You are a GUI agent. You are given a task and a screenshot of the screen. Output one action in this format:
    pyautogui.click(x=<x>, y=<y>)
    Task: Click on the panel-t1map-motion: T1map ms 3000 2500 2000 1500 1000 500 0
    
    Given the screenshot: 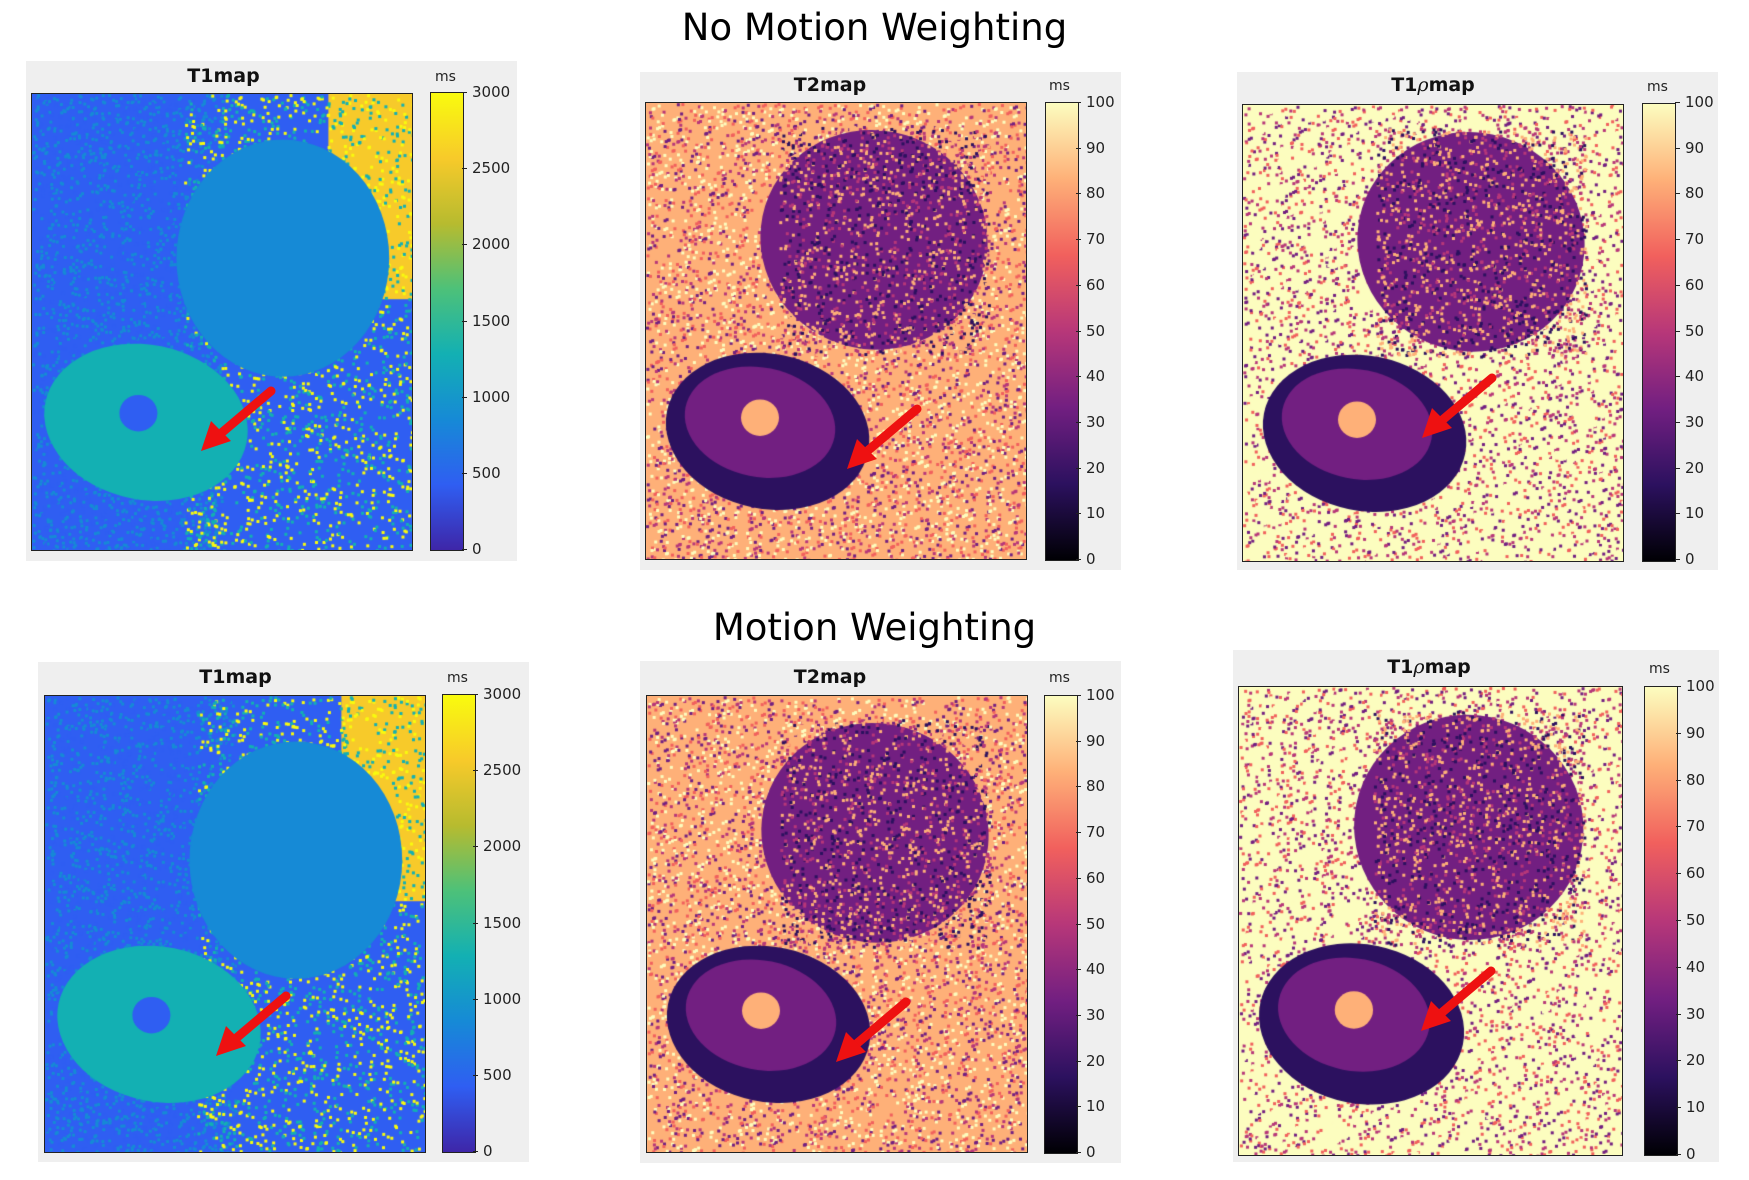 What is the action you would take?
    pyautogui.click(x=283, y=912)
    